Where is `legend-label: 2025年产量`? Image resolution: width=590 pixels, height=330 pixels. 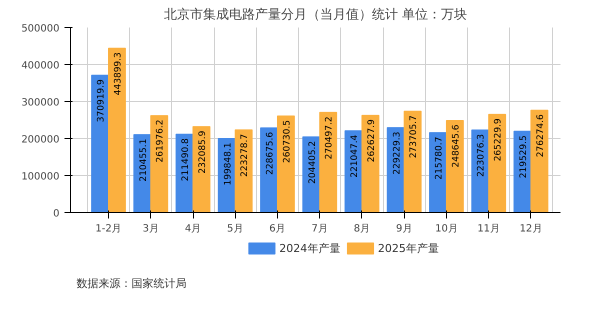
legend-label: 2025年产量 is located at coordinates (408, 248).